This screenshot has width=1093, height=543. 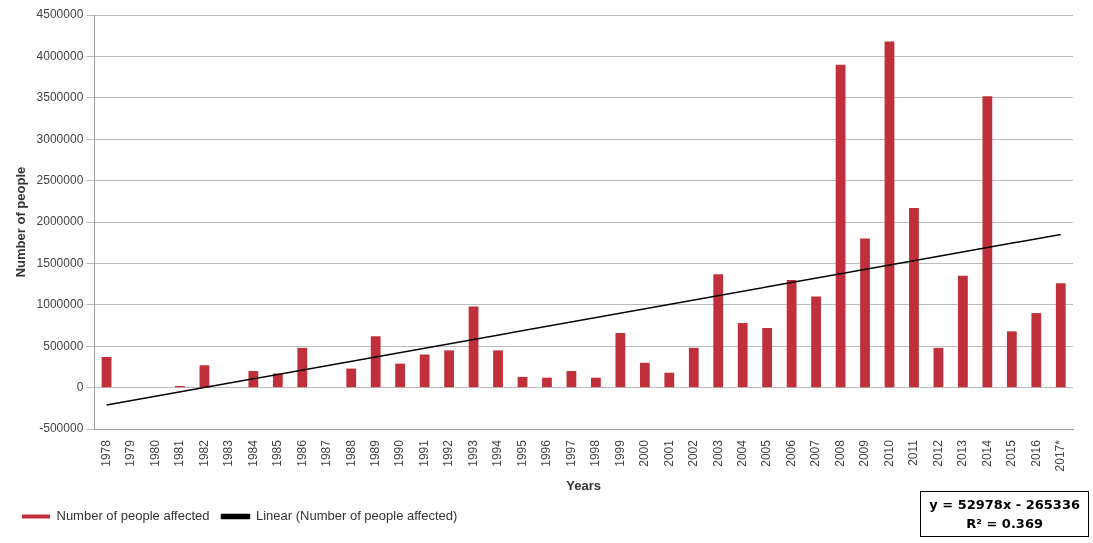 What do you see at coordinates (742, 453) in the screenshot?
I see `x-tick-label: 2004` at bounding box center [742, 453].